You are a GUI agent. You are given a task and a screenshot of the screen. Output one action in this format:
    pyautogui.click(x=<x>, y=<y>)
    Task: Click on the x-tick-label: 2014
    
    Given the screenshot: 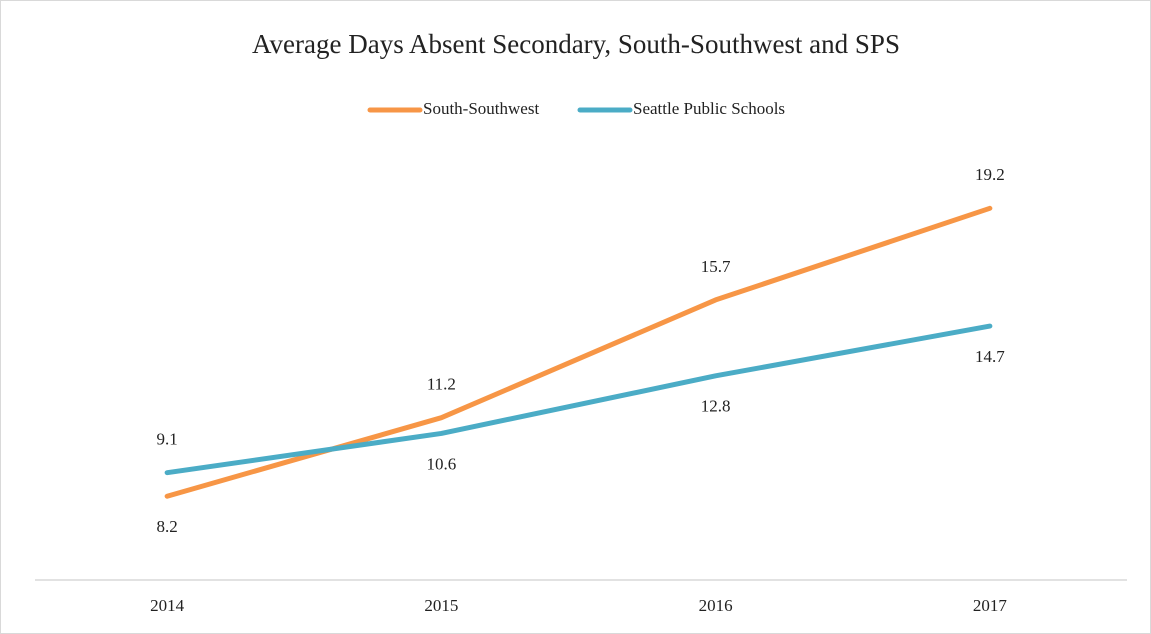 What is the action you would take?
    pyautogui.click(x=167, y=605)
    